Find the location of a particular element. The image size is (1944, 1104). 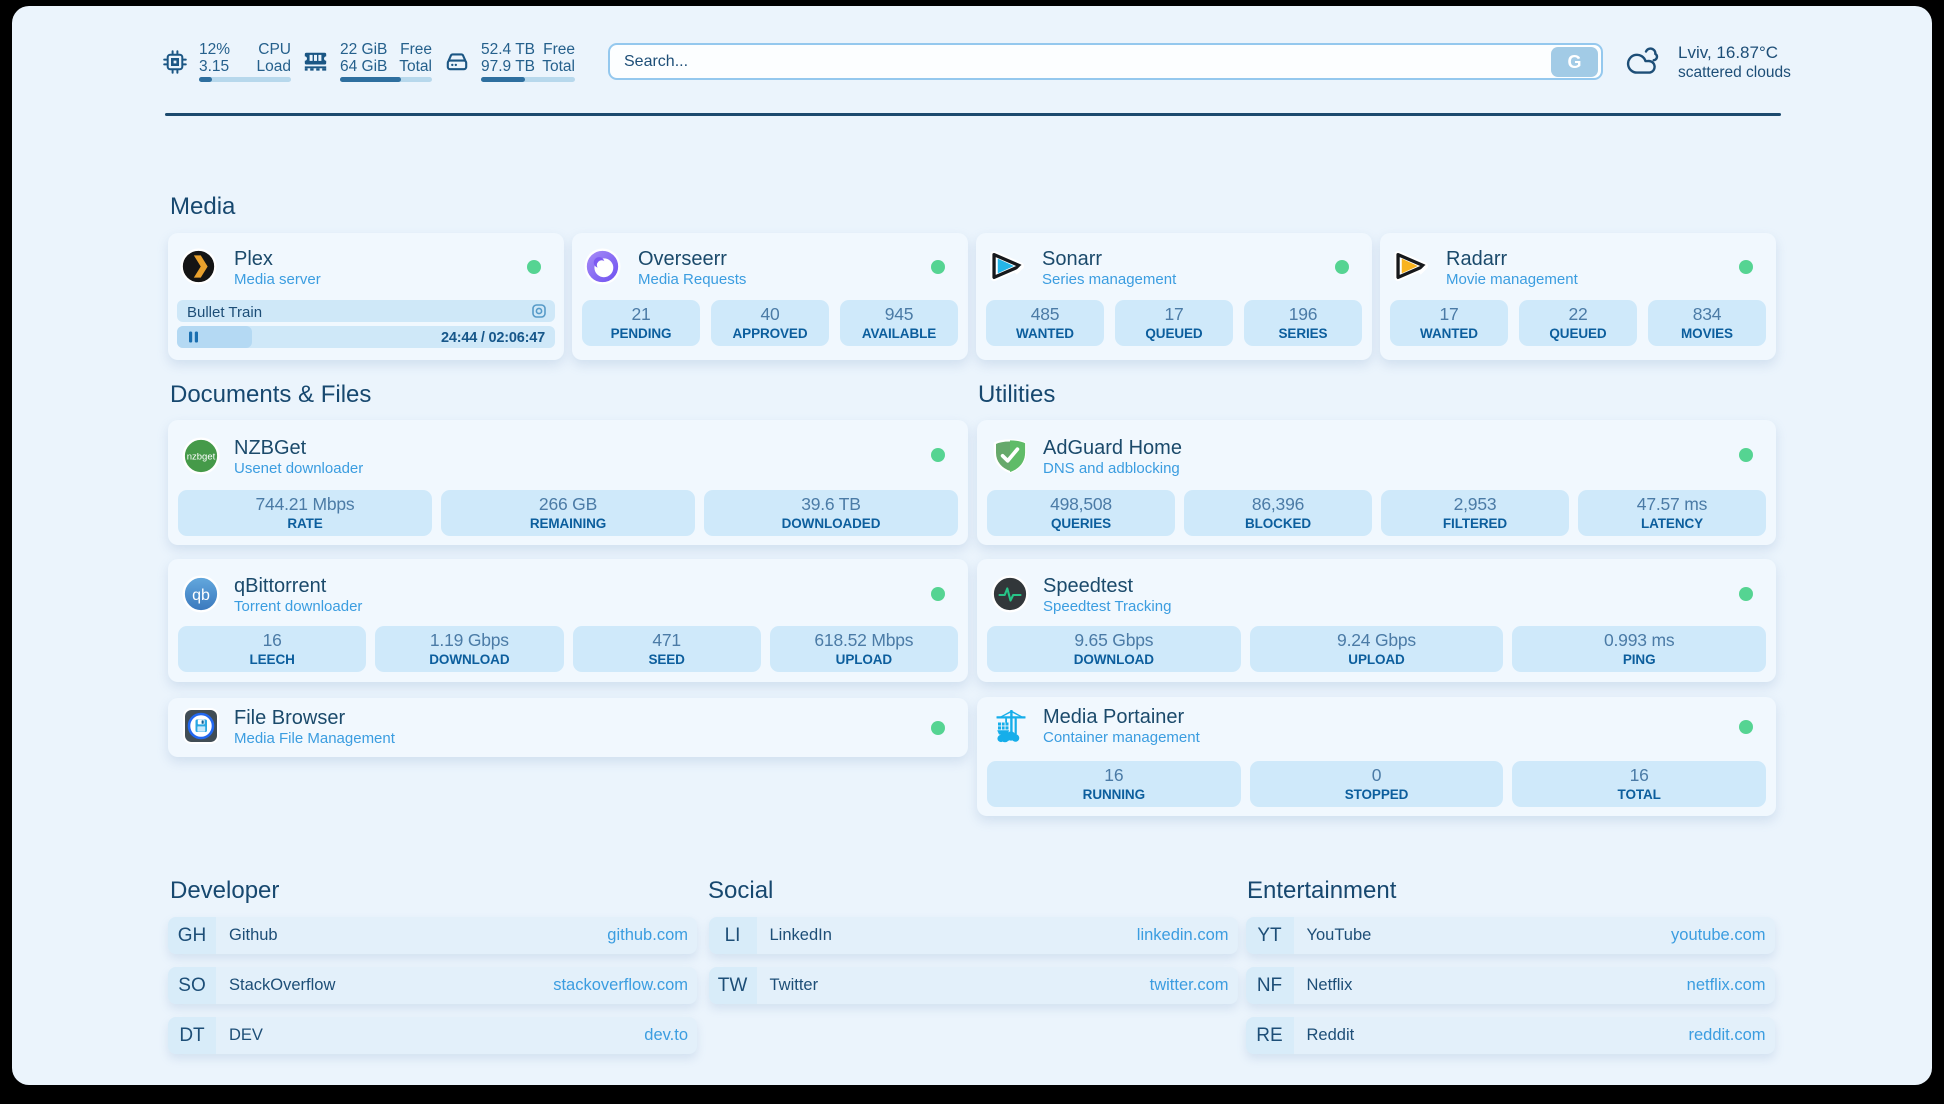

svg-text: nzbget is located at coordinates (201, 457).